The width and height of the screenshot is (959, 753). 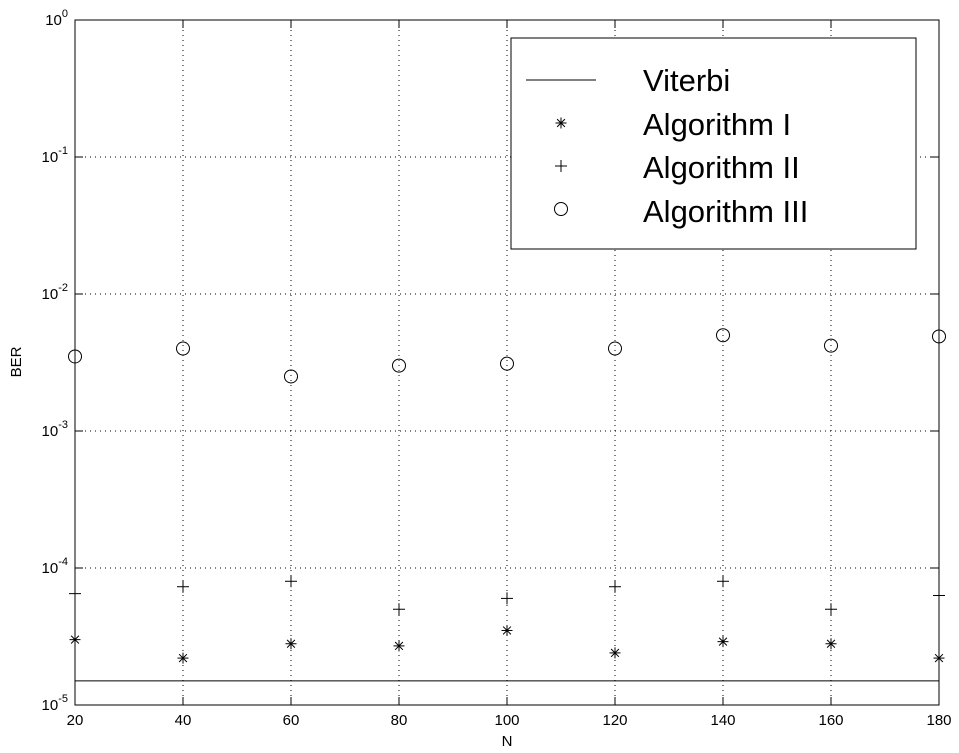 I want to click on x-tick-label: 20, so click(x=75, y=720).